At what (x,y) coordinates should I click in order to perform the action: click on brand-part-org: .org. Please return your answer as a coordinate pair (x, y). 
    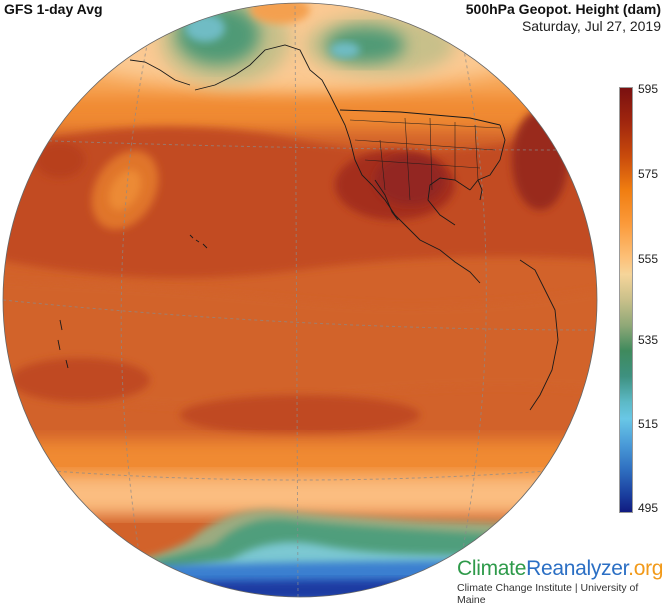
    Looking at the image, I should click on (646, 568).